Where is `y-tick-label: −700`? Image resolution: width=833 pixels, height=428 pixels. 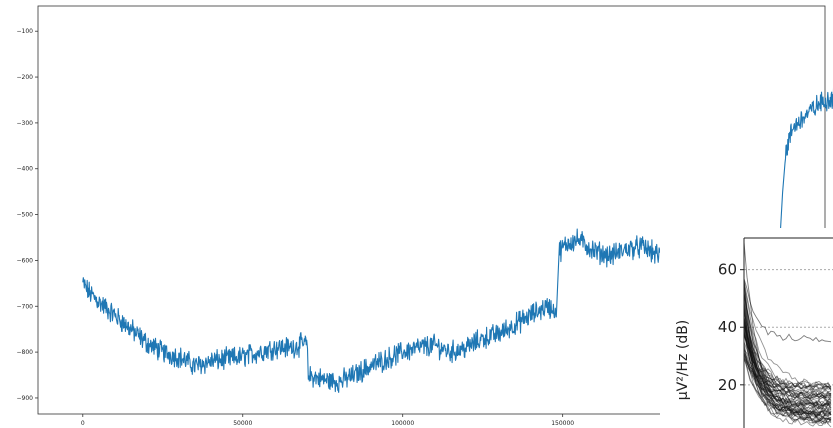
y-tick-label: −700 is located at coordinates (25, 306).